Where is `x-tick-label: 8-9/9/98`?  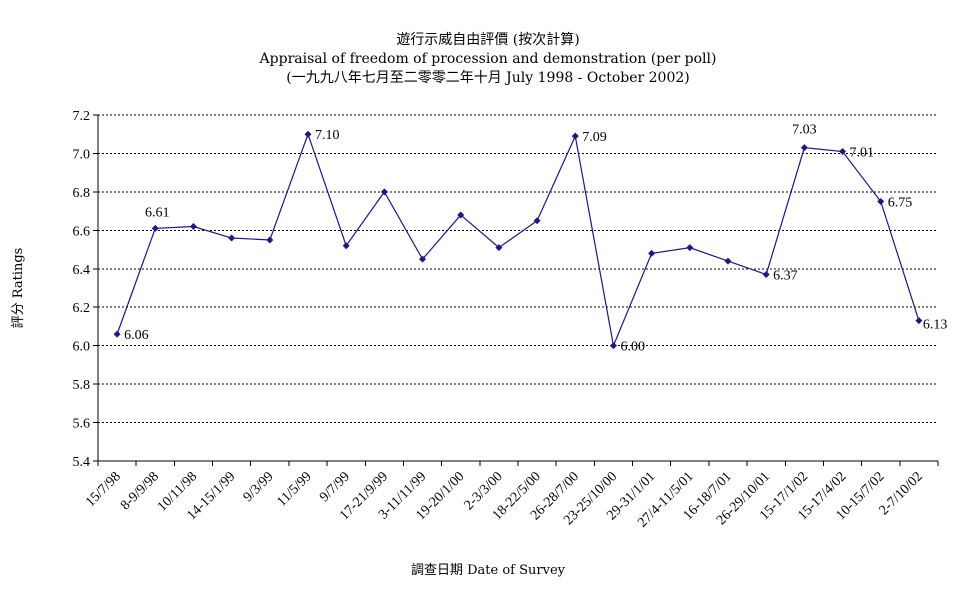 x-tick-label: 8-9/9/98 is located at coordinates (140, 491).